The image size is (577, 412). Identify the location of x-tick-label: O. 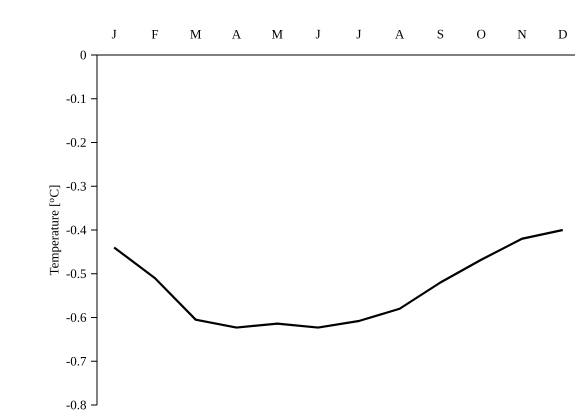
(481, 34).